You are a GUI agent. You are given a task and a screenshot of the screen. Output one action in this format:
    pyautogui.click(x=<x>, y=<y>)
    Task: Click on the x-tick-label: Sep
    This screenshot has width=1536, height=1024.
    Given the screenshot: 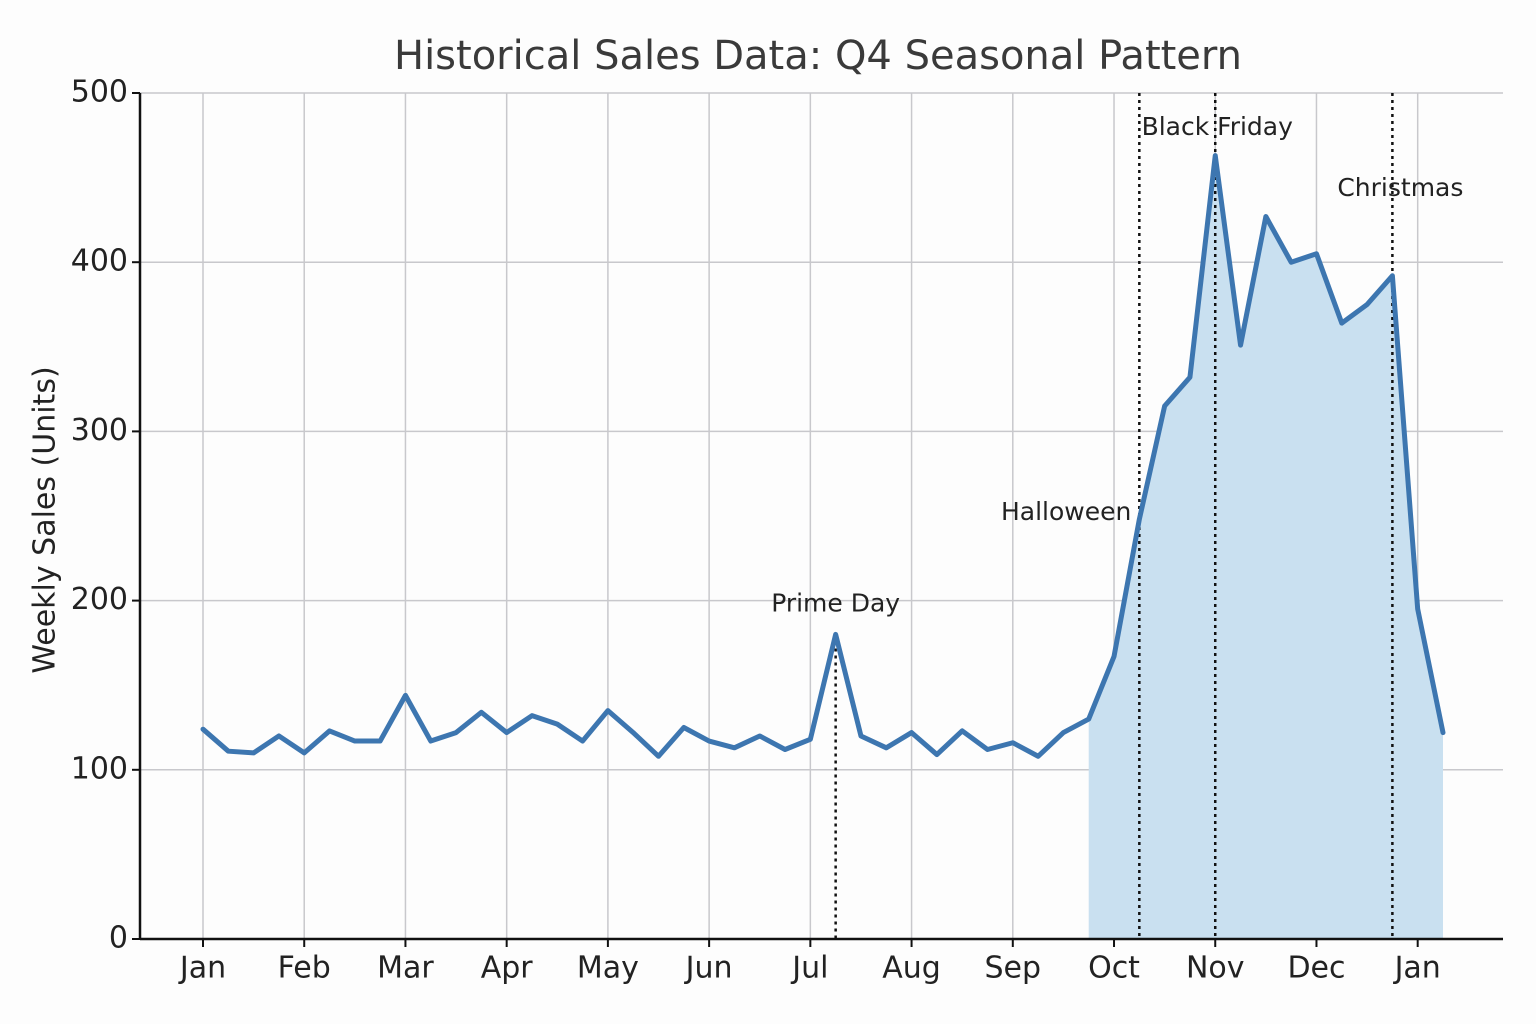 What is the action you would take?
    pyautogui.click(x=1013, y=968)
    